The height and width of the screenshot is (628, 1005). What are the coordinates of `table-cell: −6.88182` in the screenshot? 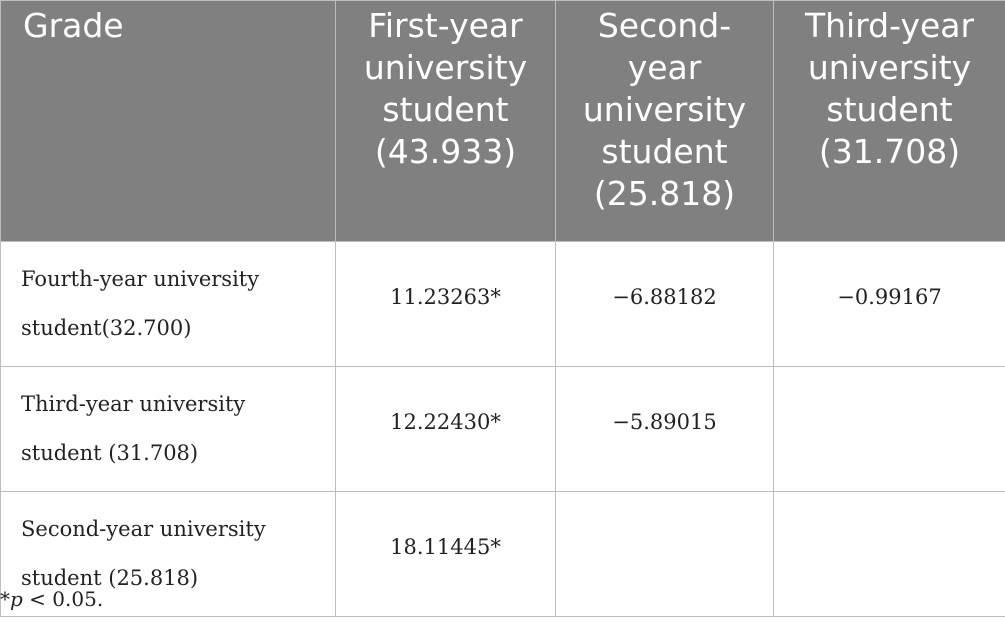 It's located at (664, 304).